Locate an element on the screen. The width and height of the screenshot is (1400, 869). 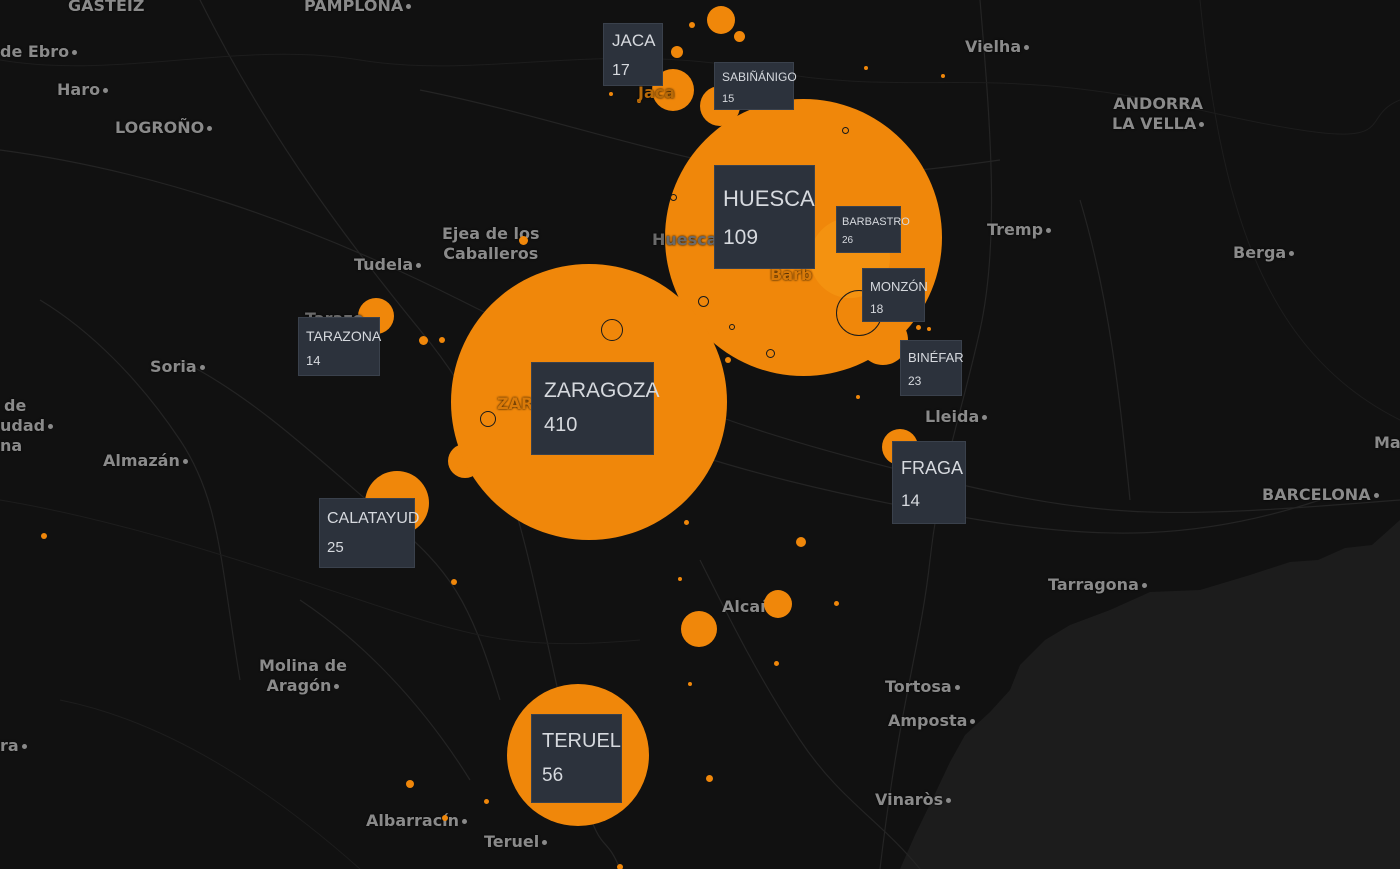
place-albarracin: Albarracín is located at coordinates (417, 821).